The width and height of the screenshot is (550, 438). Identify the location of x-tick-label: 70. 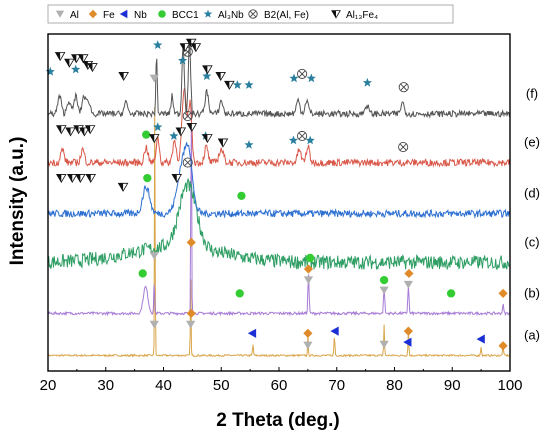
(336, 385).